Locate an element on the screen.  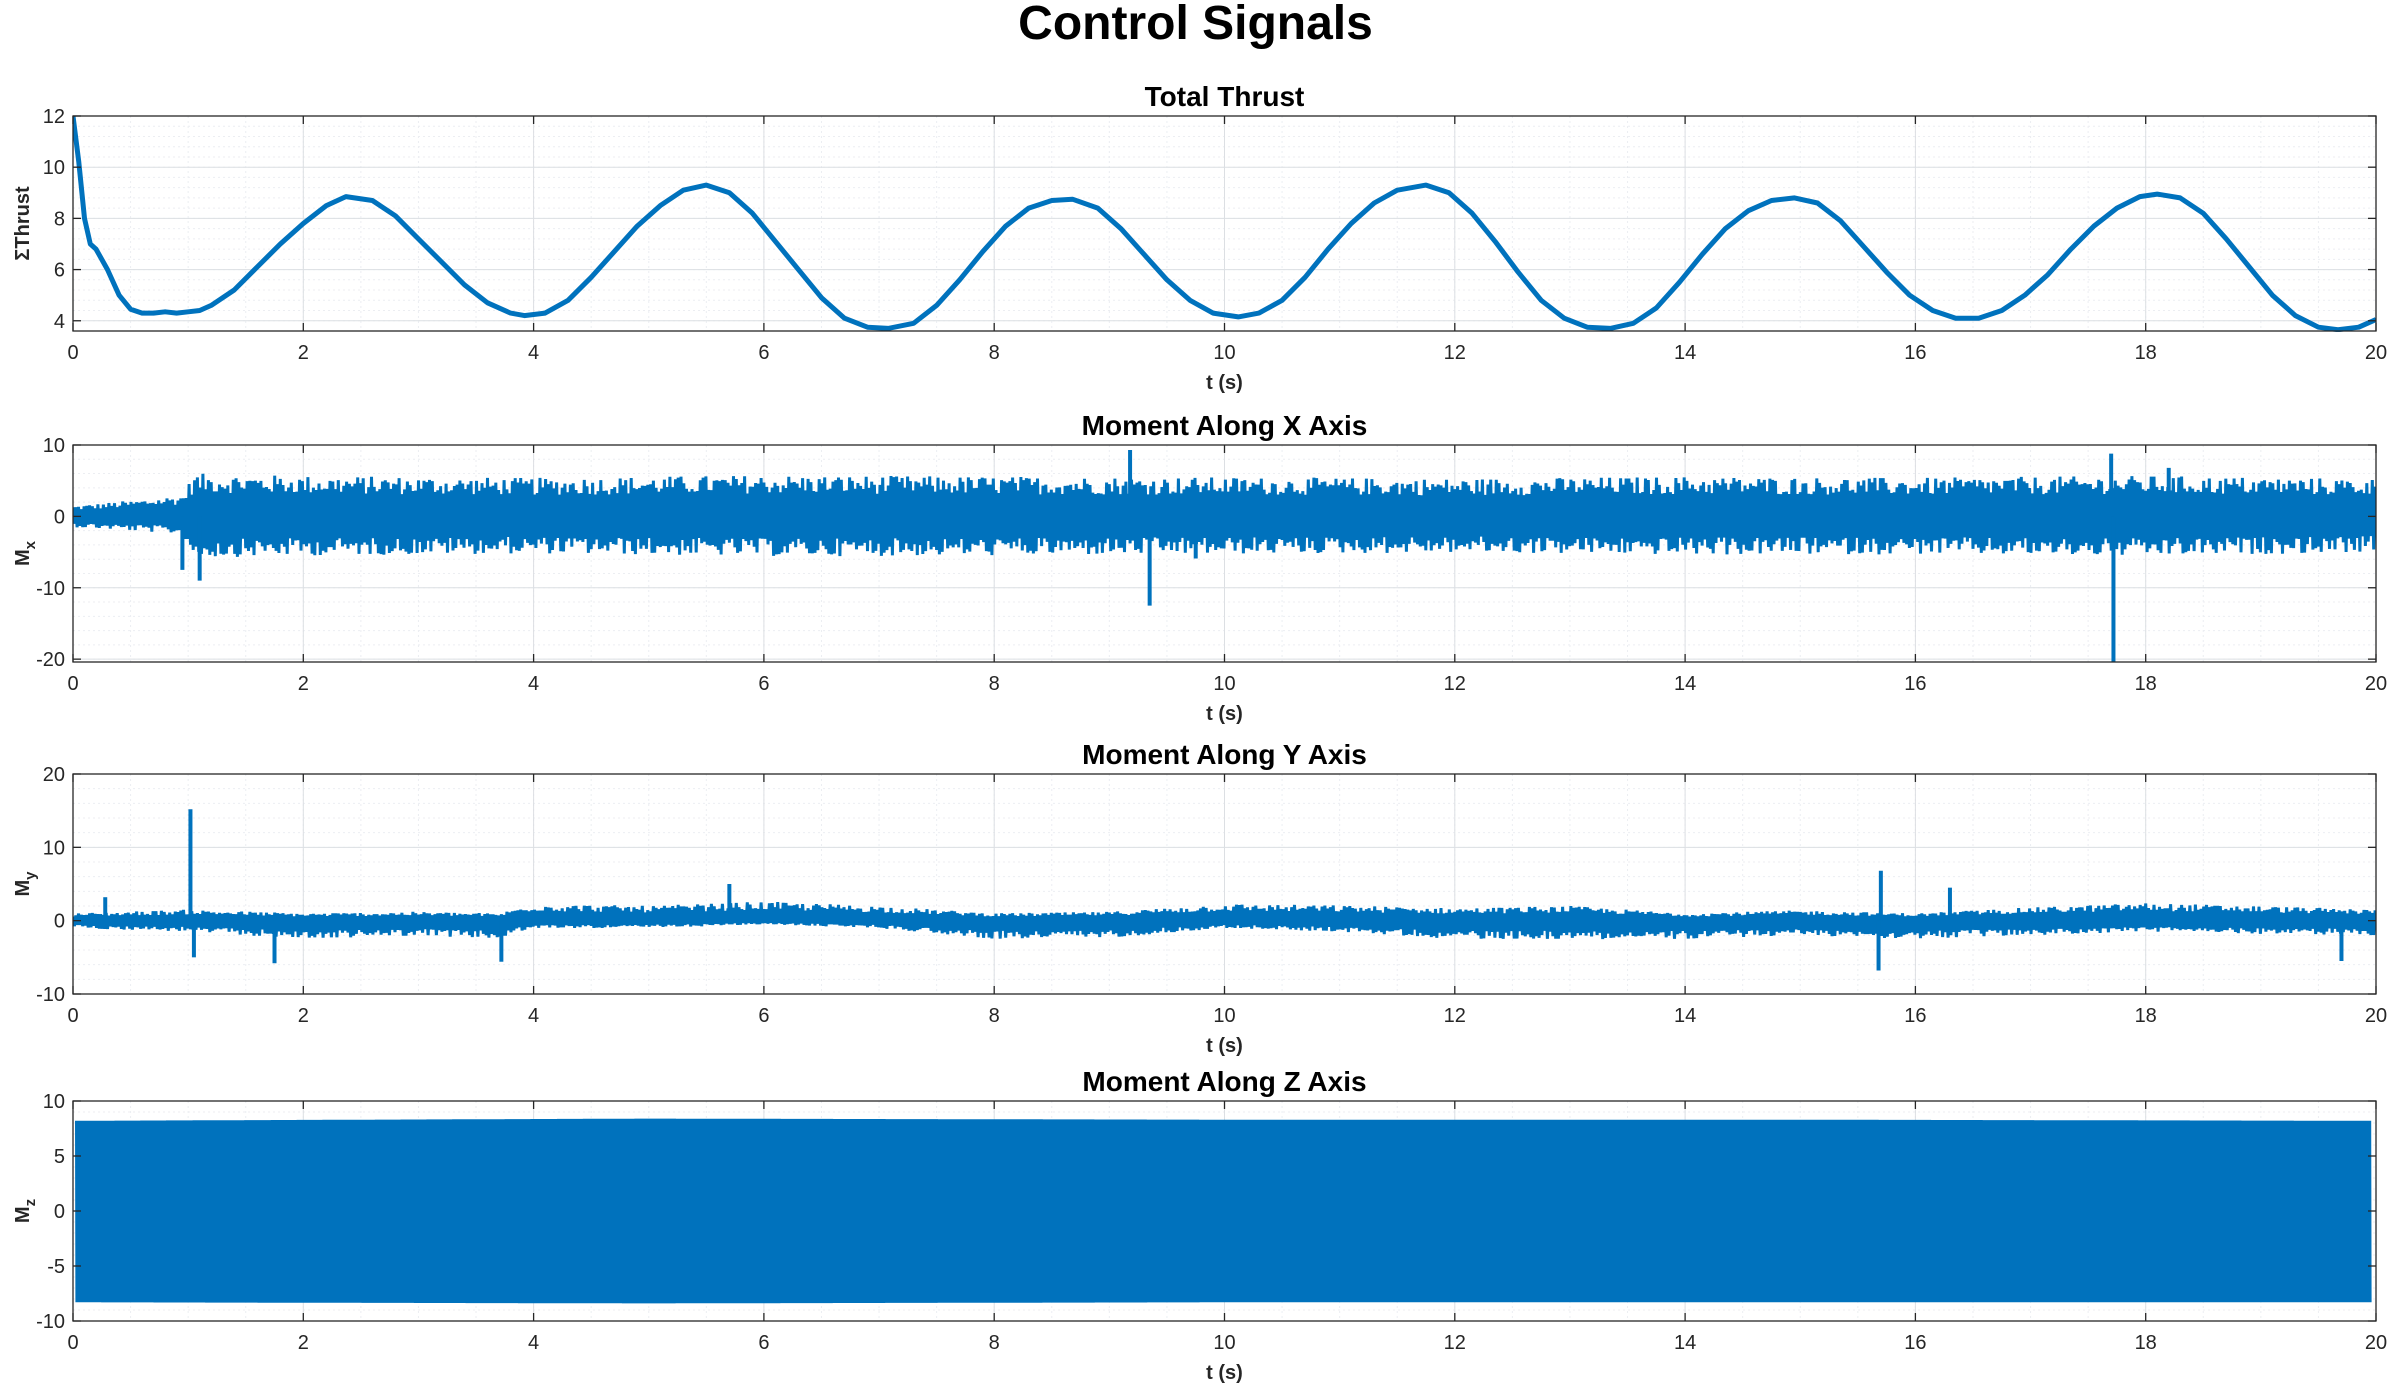
y-tick-label: -20 is located at coordinates (50, 660).